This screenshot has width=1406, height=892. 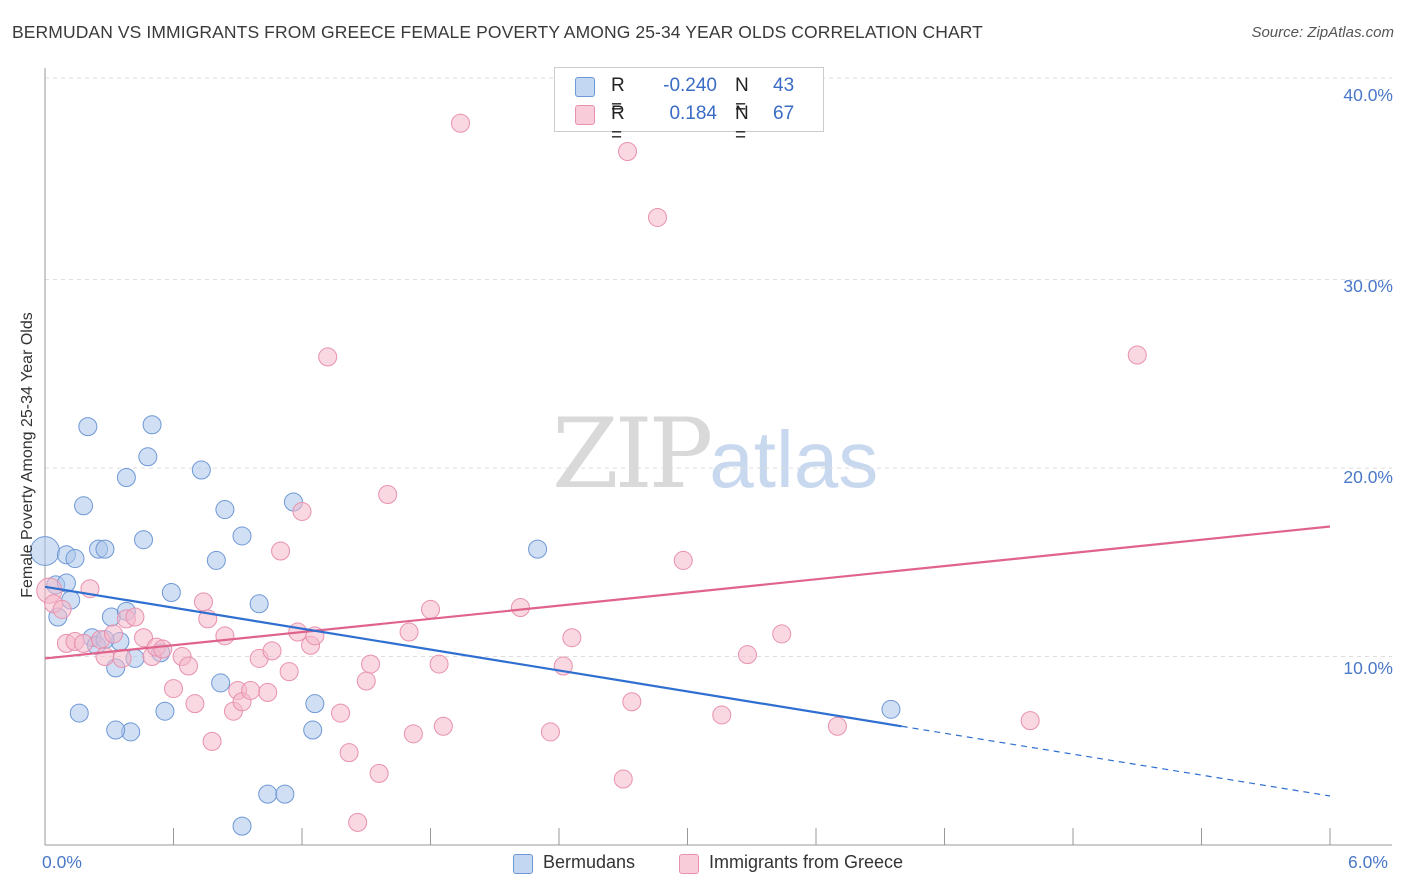 I want to click on bermudans-trend-line, so click(x=473, y=656).